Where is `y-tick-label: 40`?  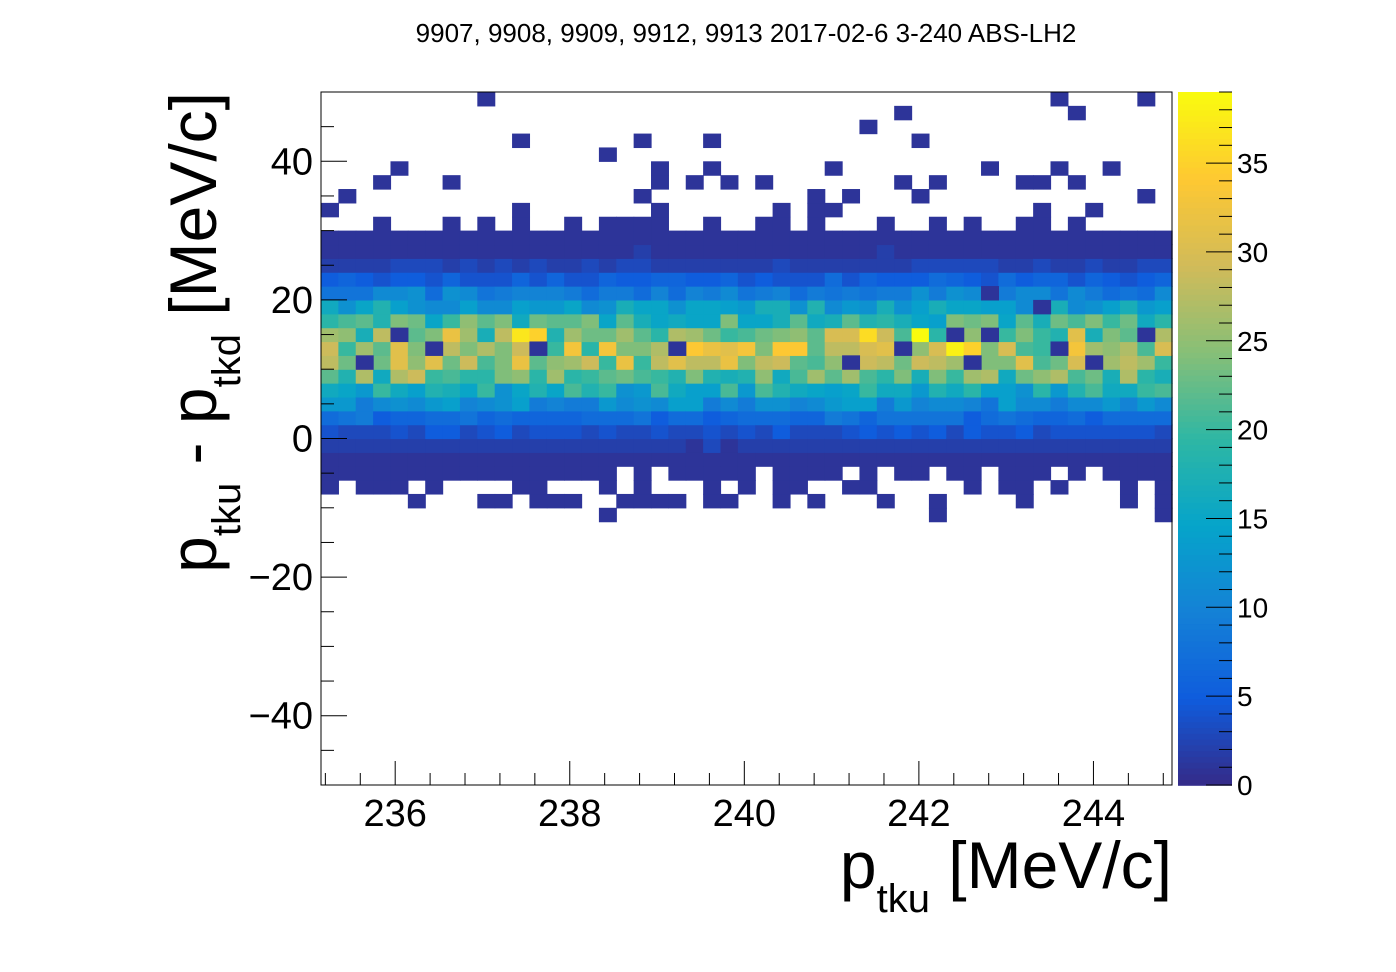
y-tick-label: 40 is located at coordinates (292, 162).